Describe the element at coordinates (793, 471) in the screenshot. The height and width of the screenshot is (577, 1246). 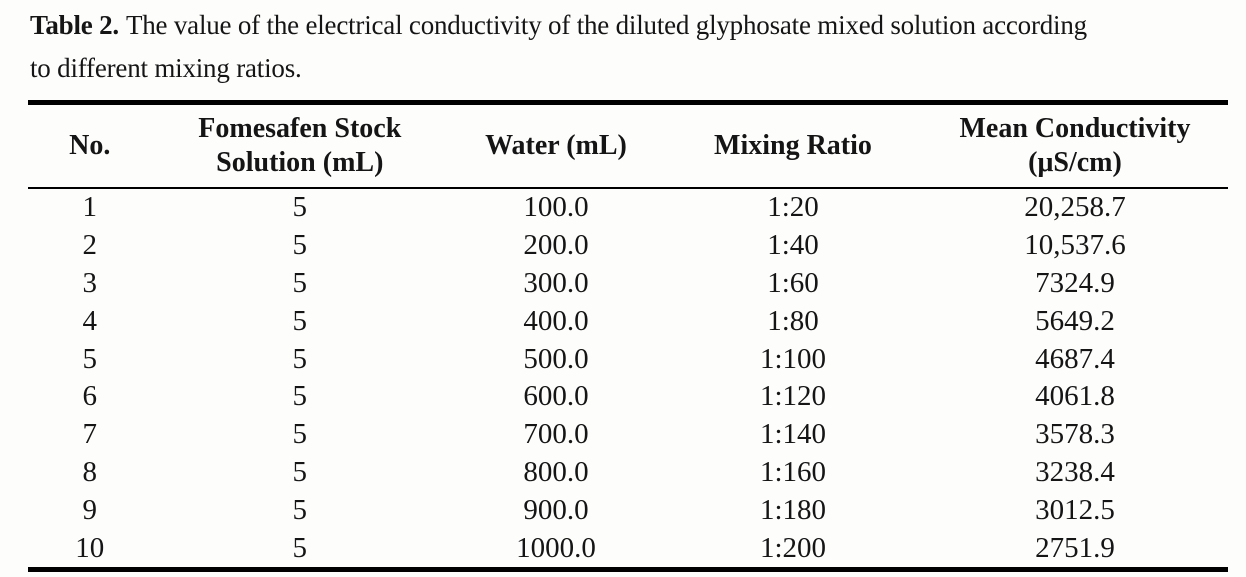
I see `table-cell: 1:160` at that location.